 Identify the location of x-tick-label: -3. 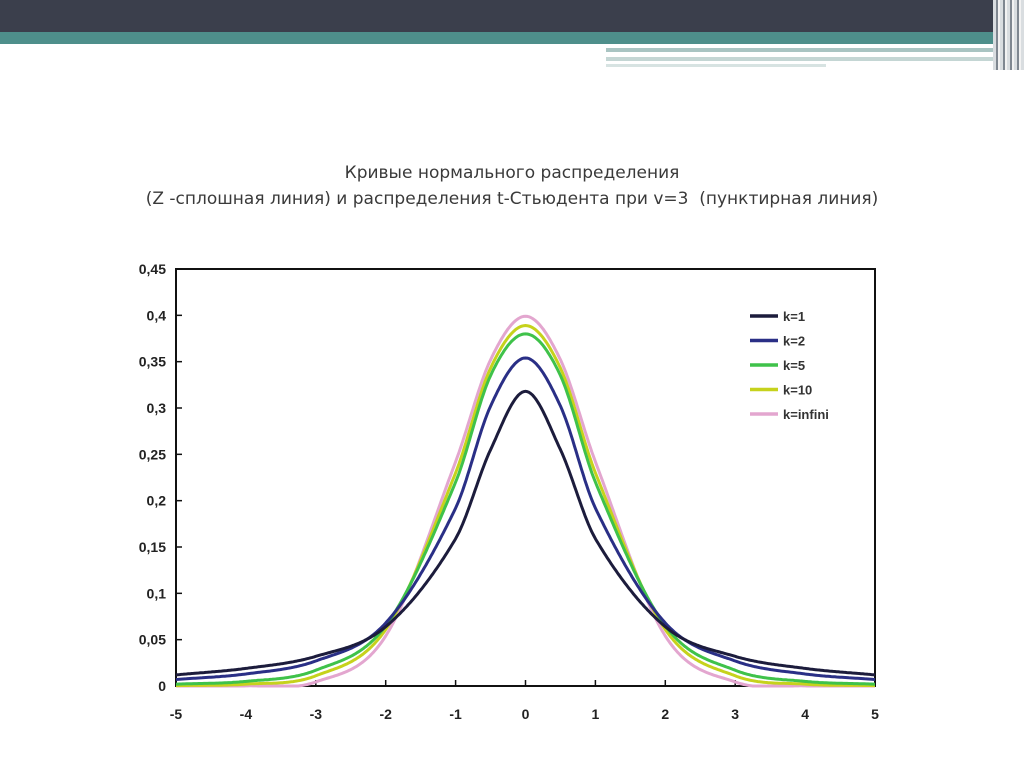
(316, 714).